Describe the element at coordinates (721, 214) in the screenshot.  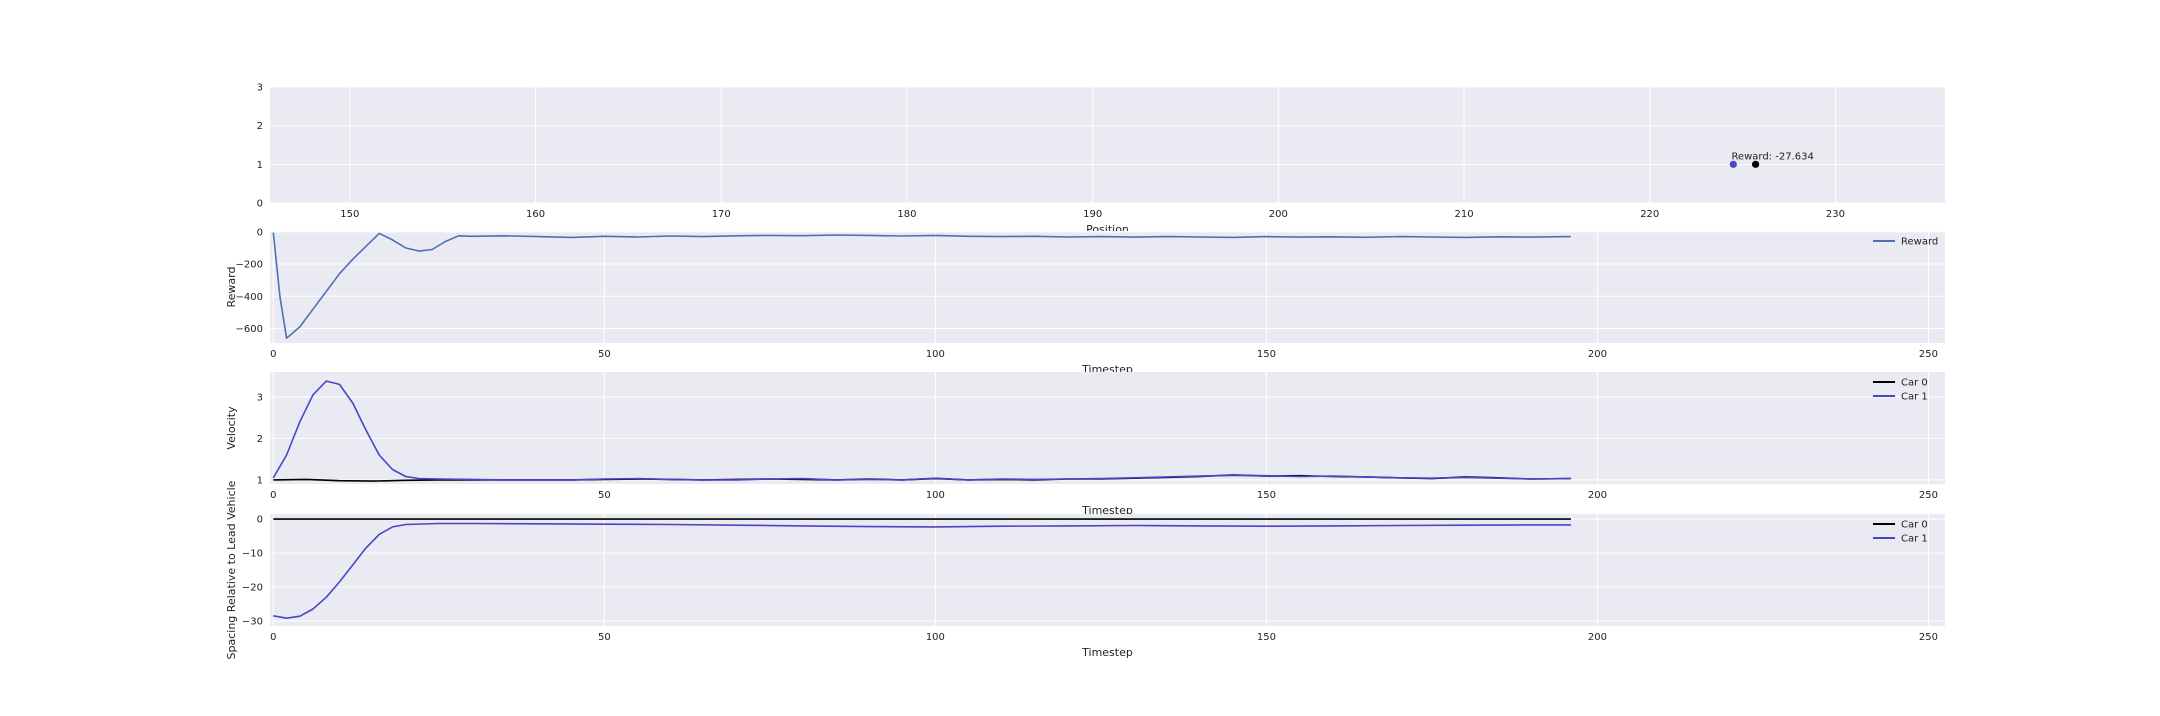
I see `x-tick-label: 170` at that location.